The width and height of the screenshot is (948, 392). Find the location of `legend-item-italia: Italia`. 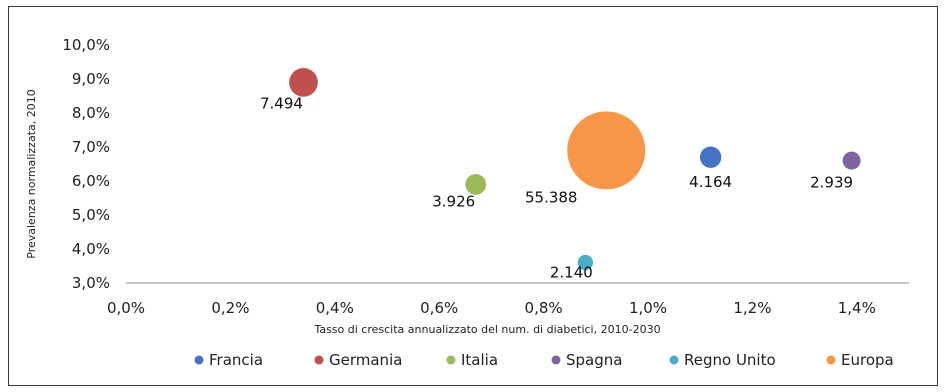

legend-item-italia: Italia is located at coordinates (472, 360).